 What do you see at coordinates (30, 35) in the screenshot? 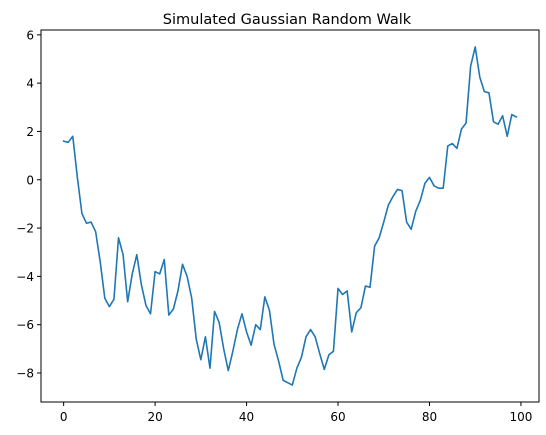
I see `y-tick-label: 6` at bounding box center [30, 35].